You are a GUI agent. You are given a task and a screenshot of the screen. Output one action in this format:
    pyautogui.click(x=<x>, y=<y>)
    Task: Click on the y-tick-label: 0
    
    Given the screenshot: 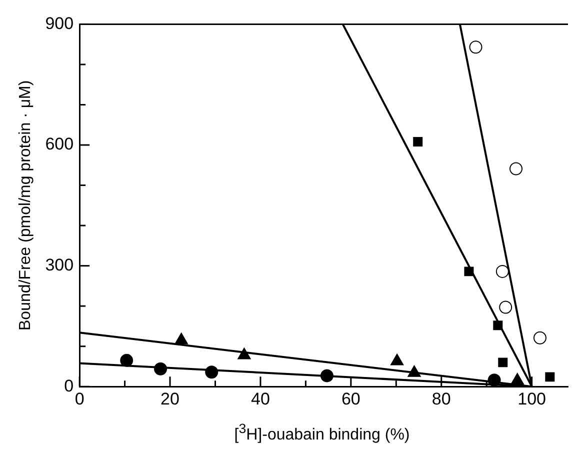 What is the action you would take?
    pyautogui.click(x=69, y=386)
    